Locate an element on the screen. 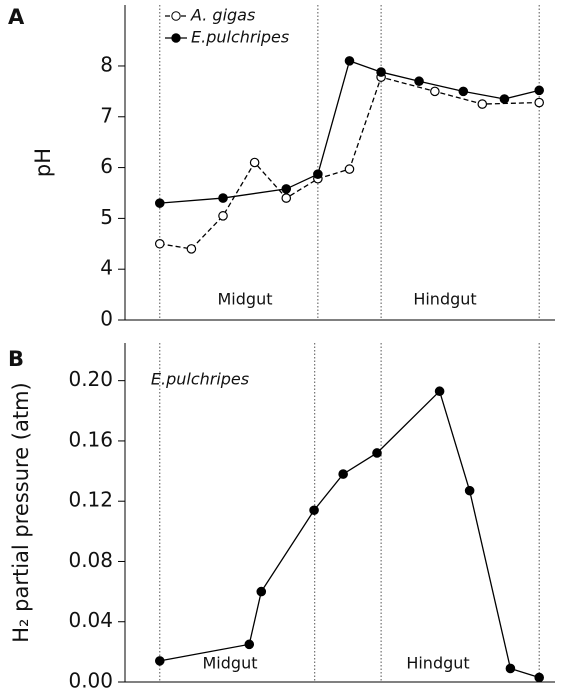 This screenshot has width=566, height=689. y-tick-label: 8 is located at coordinates (106, 64).